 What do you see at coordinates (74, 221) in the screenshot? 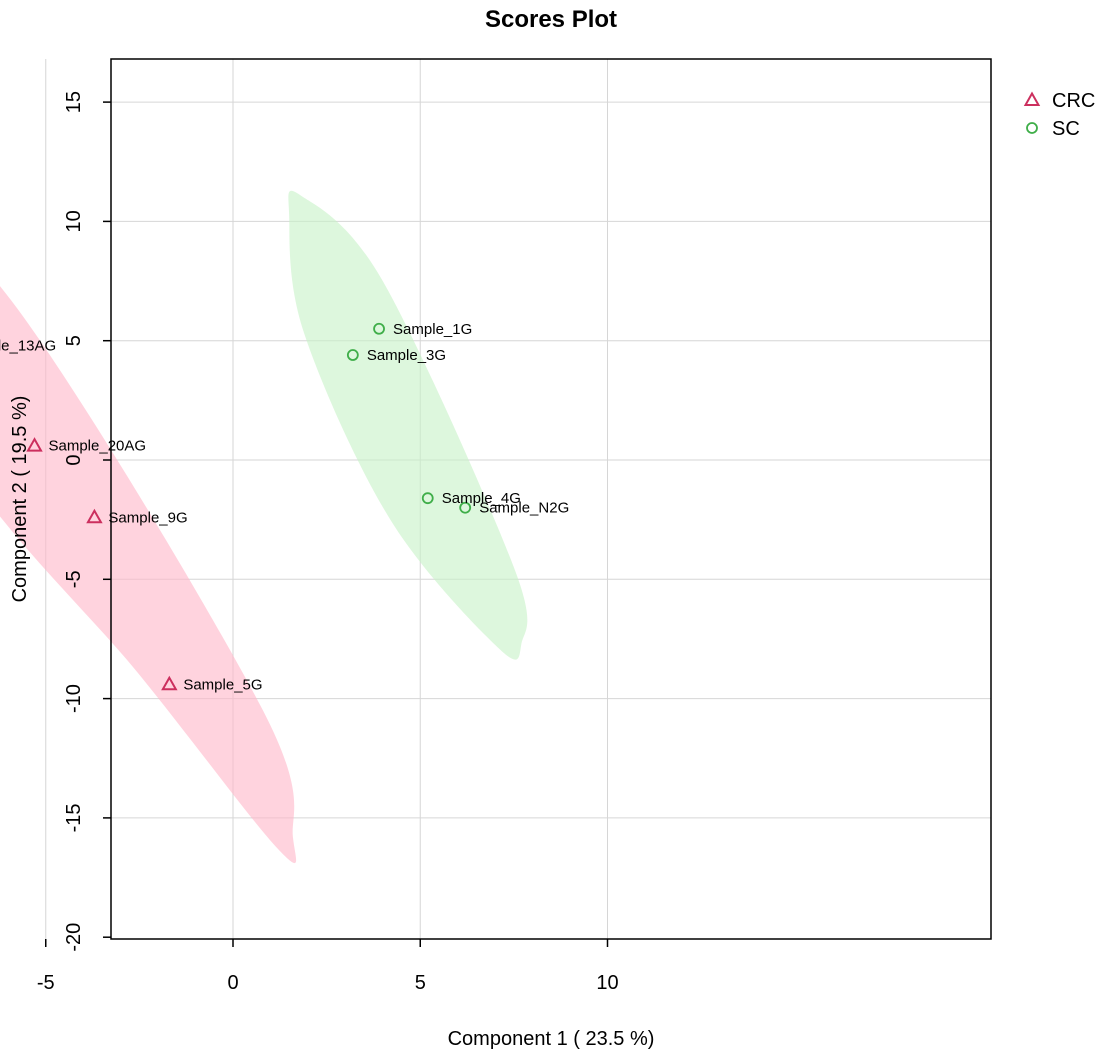
I see `y-tick-label: 10` at bounding box center [74, 221].